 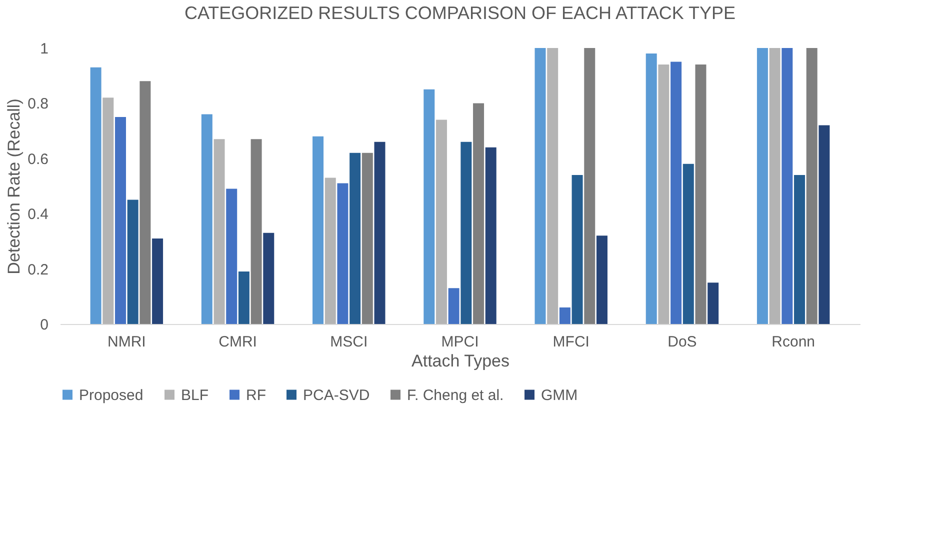 I want to click on x-tick-label: NMRI, so click(x=127, y=342).